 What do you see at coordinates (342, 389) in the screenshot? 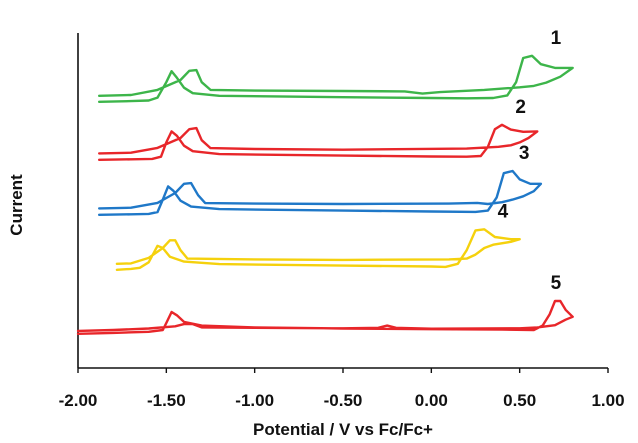
I see `x-axis-ticks: -2.00 -1.50 -1.00 -0.50 0.00 0.50 1.00` at bounding box center [342, 389].